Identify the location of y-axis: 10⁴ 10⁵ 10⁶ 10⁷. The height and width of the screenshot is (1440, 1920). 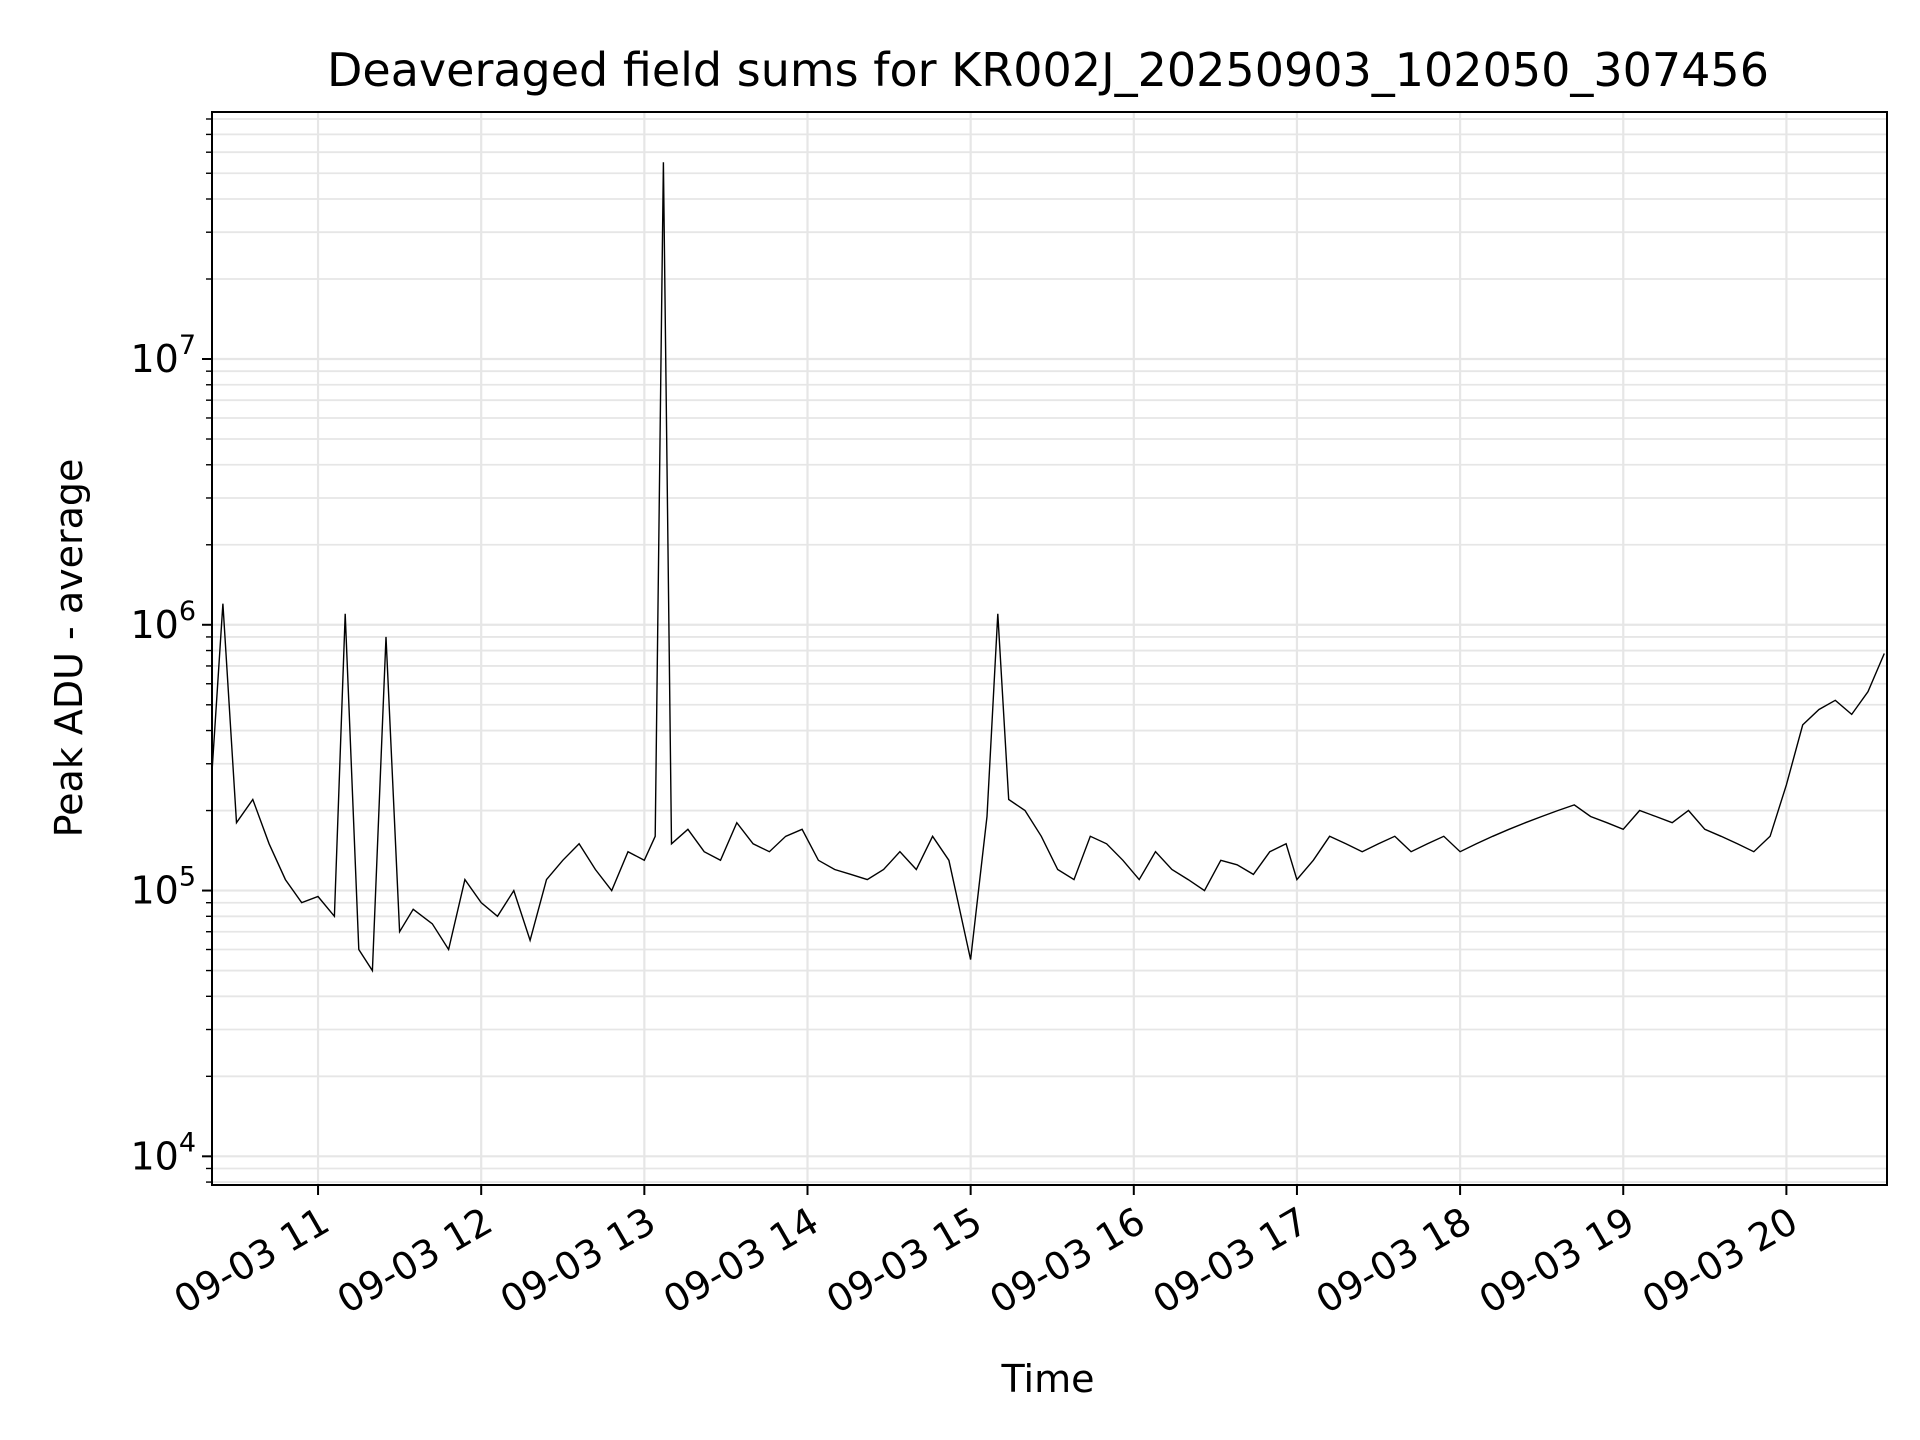
(171, 650).